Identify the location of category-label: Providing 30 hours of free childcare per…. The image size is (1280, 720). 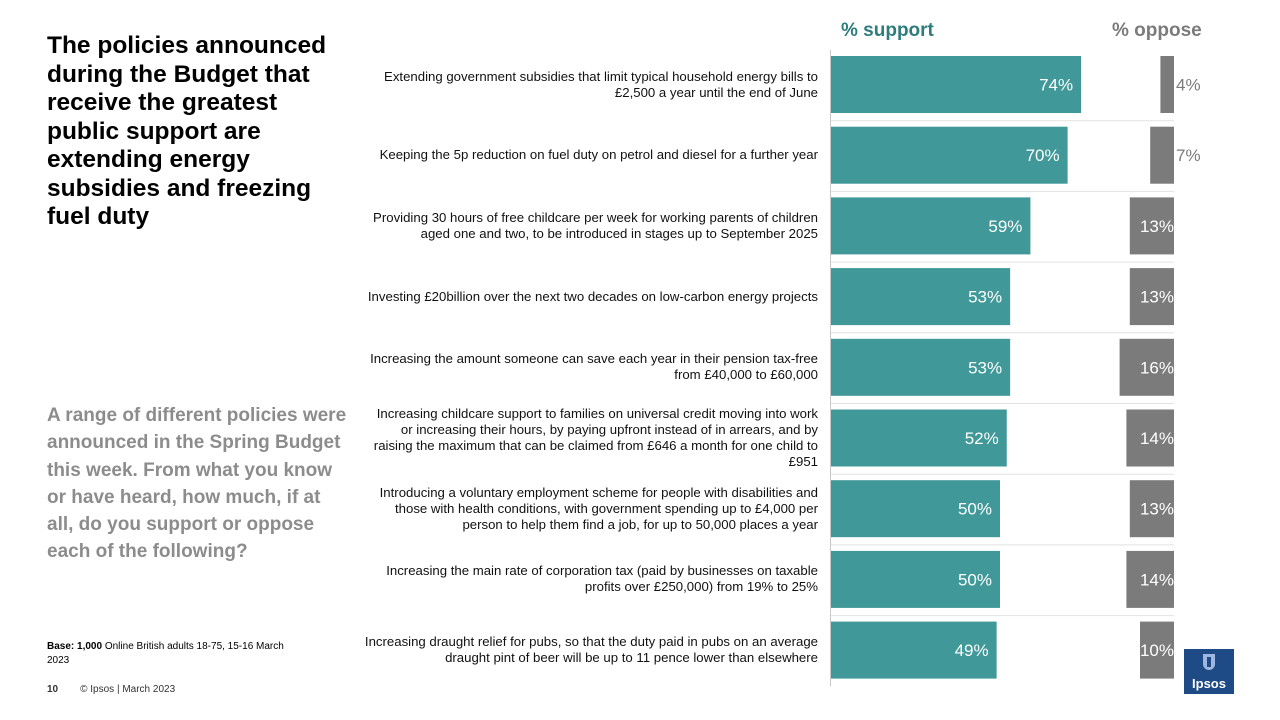
(595, 225).